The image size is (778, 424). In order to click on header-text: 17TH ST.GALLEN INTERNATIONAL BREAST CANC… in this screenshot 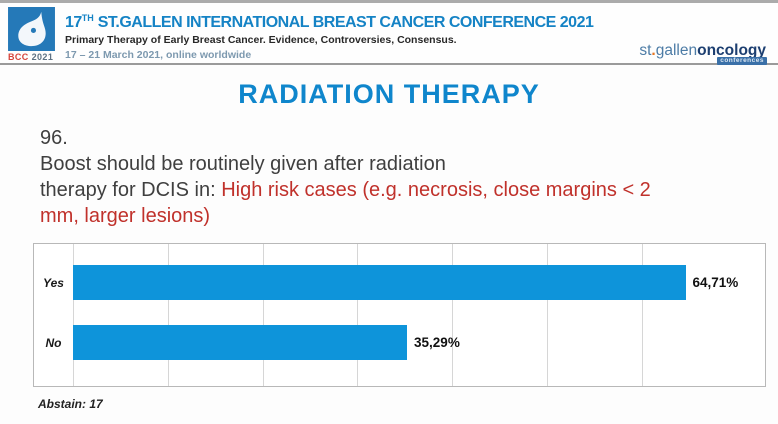, I will do `click(352, 35)`.